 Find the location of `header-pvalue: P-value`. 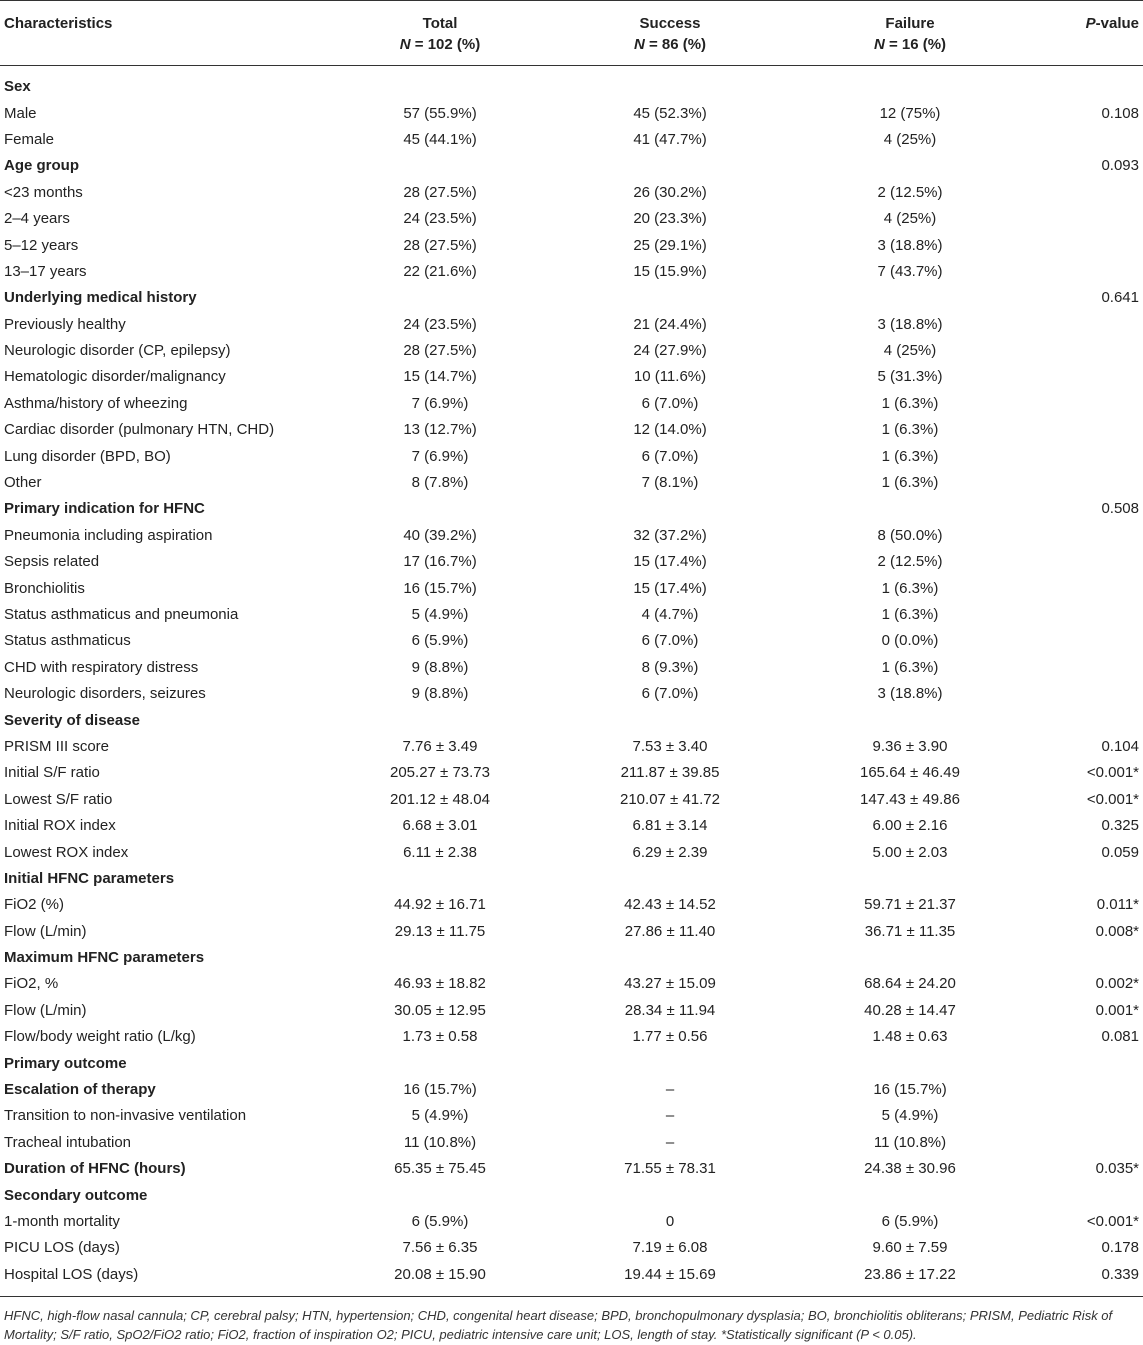

header-pvalue: P-value is located at coordinates (1086, 33).